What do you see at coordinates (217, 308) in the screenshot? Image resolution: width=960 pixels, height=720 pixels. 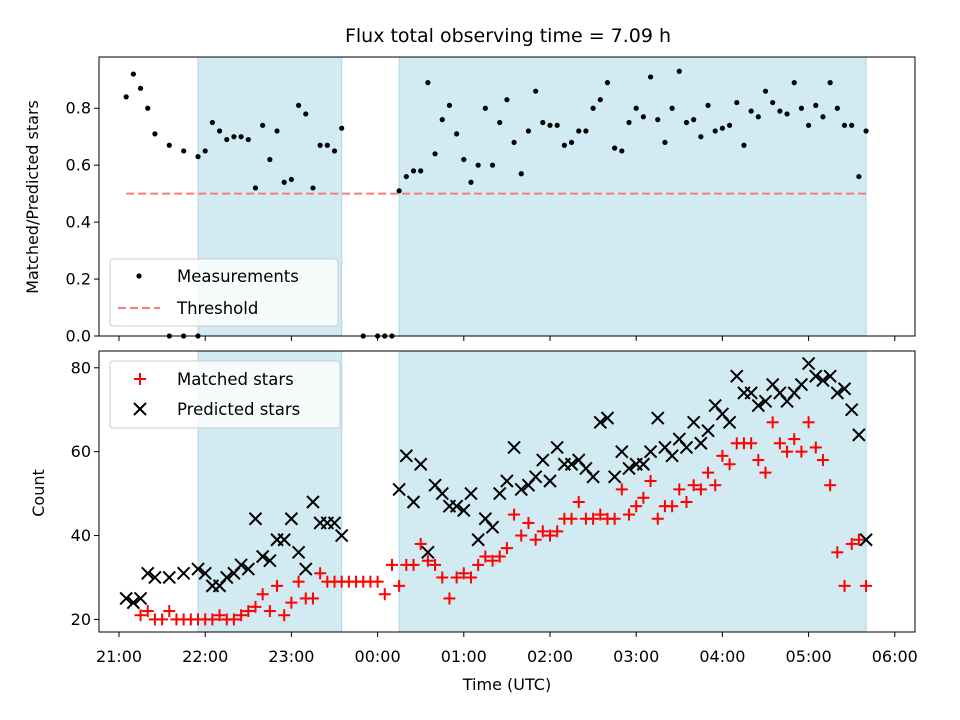 I see `legend-threshold-label: Threshold` at bounding box center [217, 308].